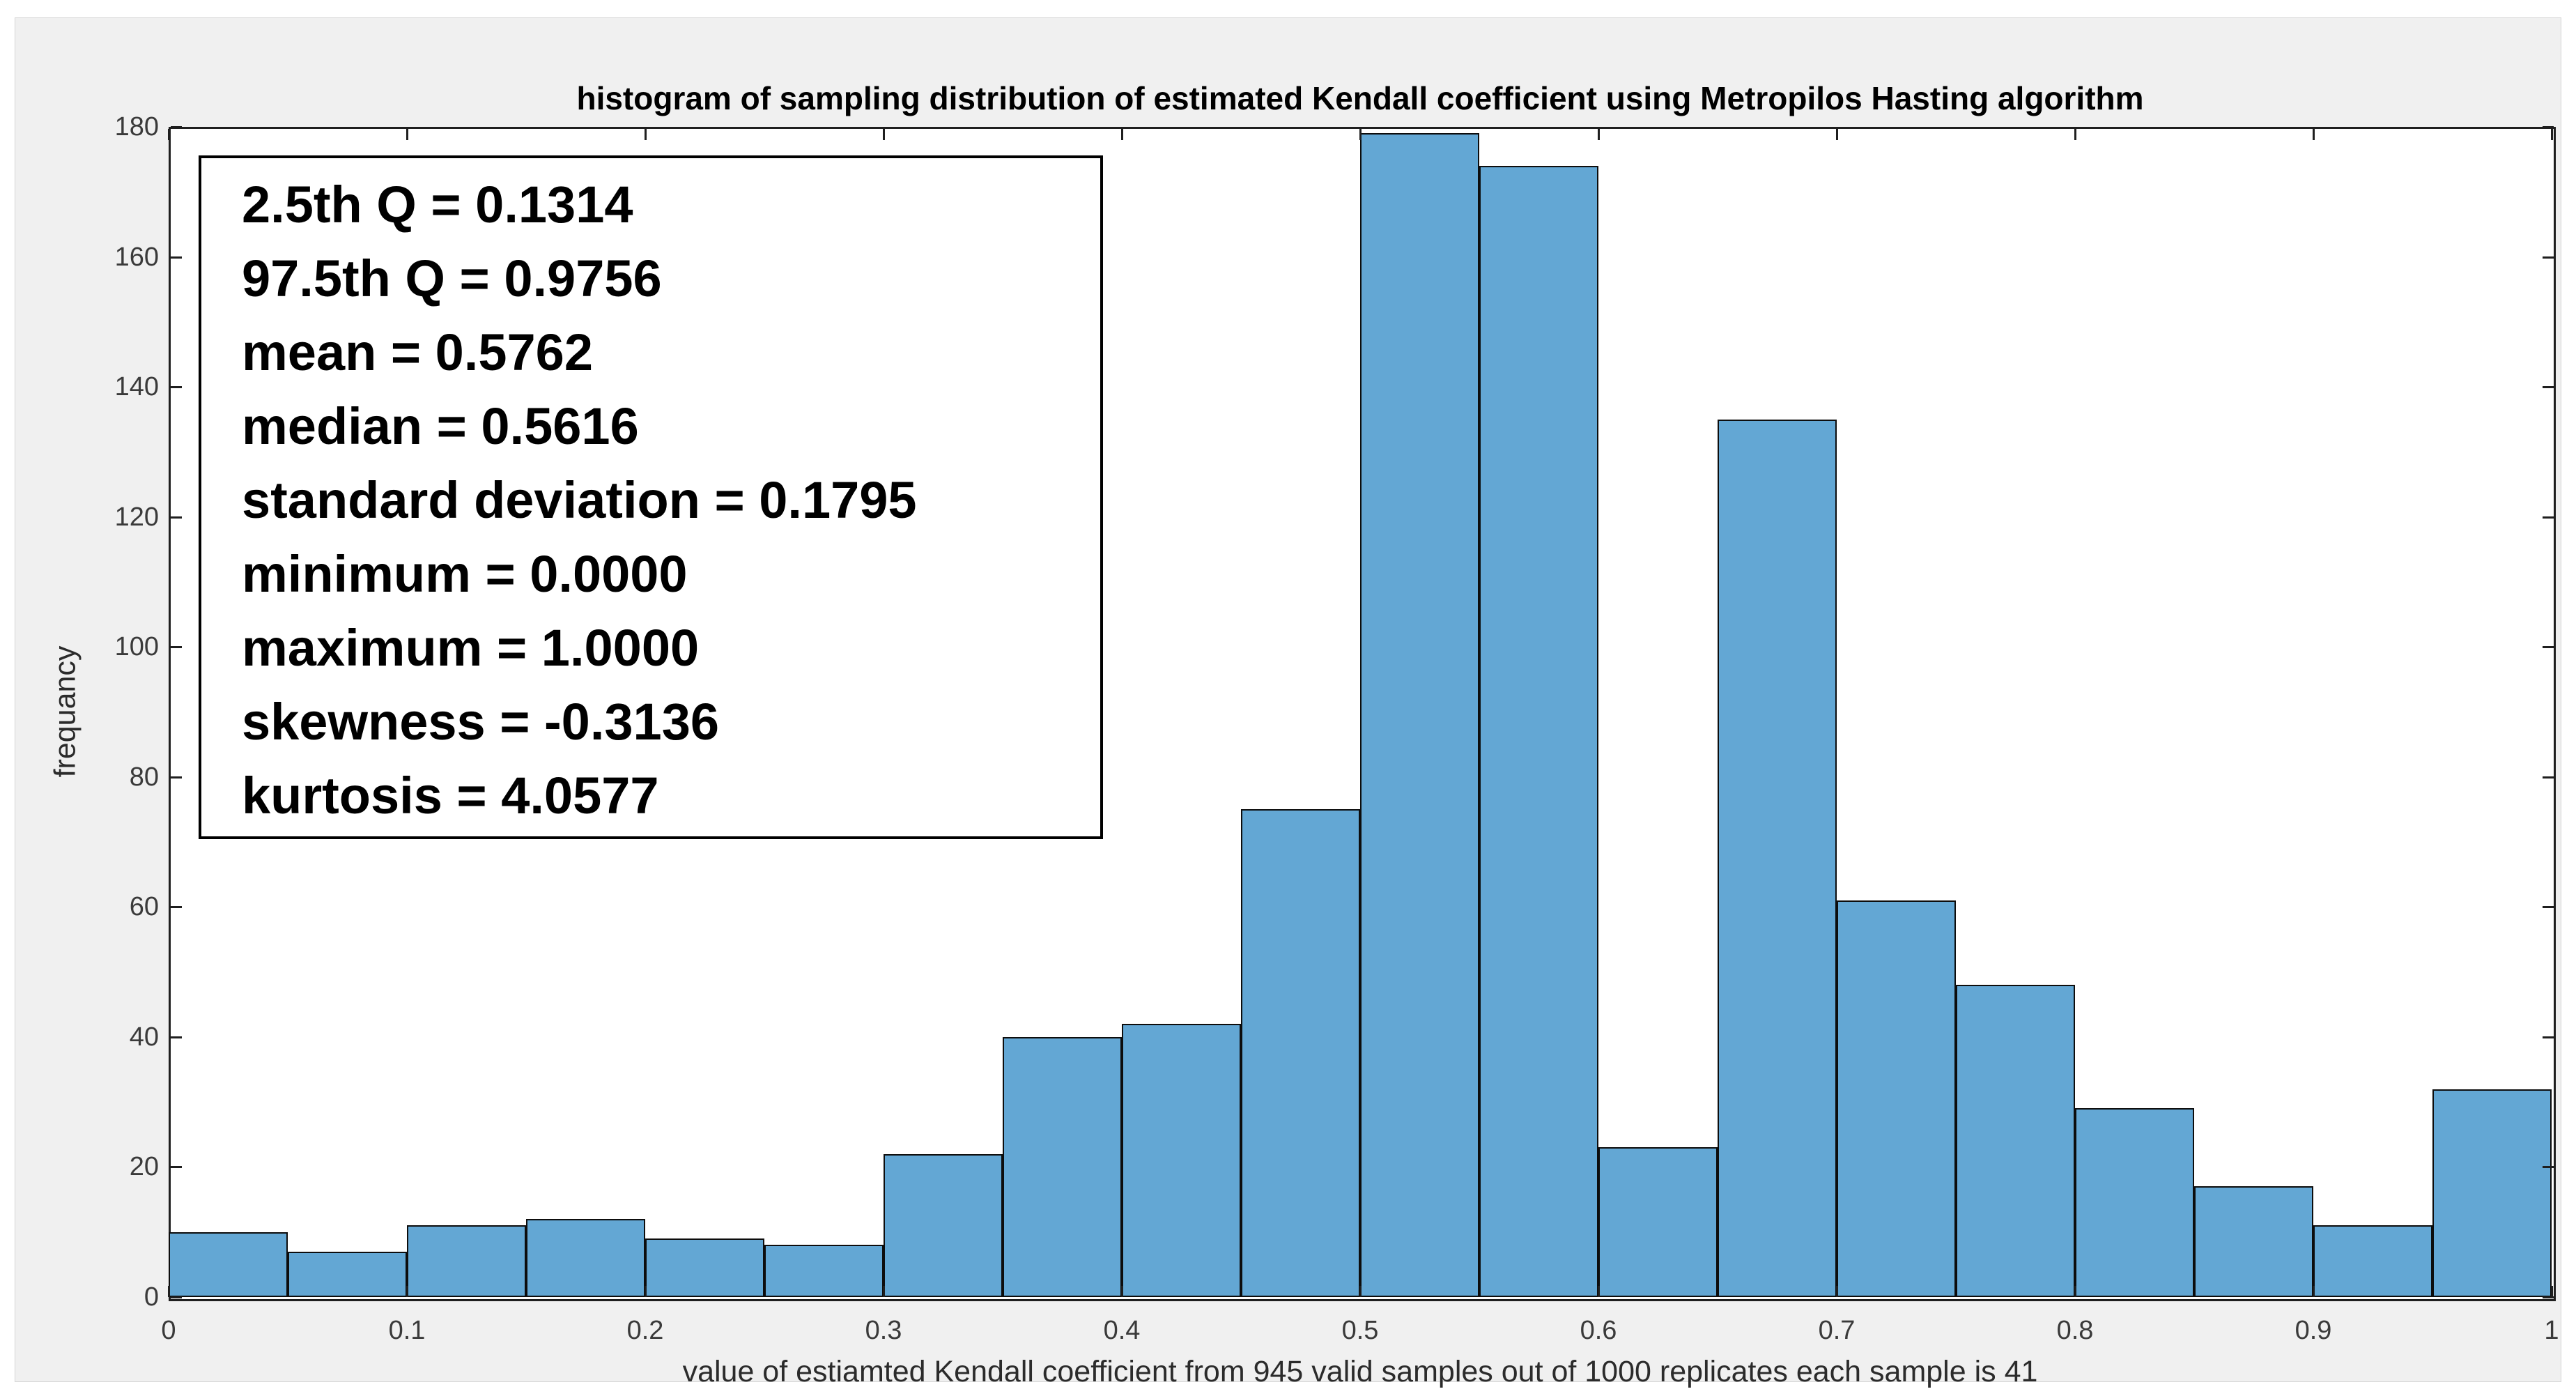  Describe the element at coordinates (417, 352) in the screenshot. I see `stat-mean: mean = 0.5762` at that location.